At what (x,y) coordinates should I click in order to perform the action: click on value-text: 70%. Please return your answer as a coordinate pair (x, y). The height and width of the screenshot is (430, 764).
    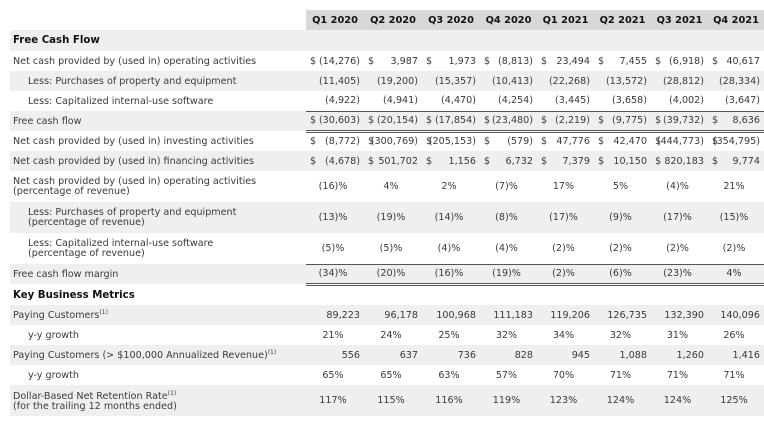
    Looking at the image, I should click on (563, 375).